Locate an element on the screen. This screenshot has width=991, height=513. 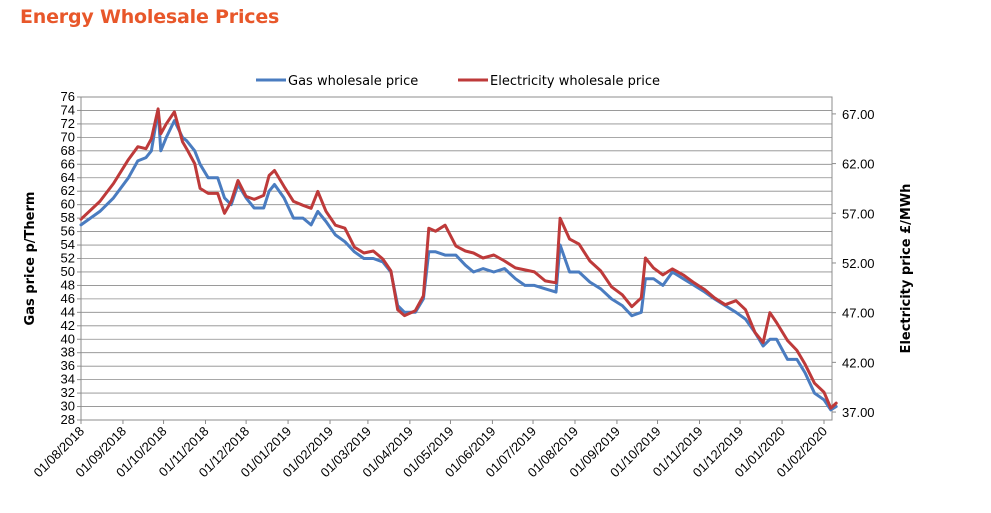
left-tick-label: 50 is located at coordinates (68, 271).